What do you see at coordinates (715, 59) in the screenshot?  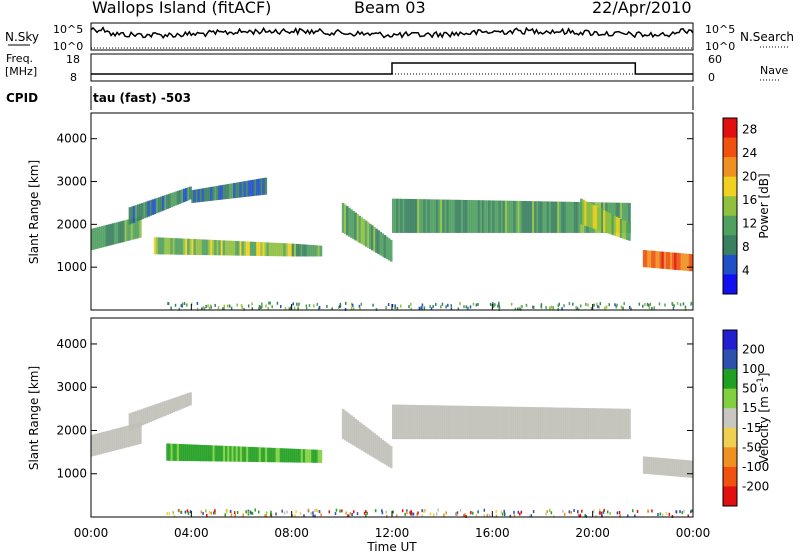 I see `nave-tick-high: 60` at bounding box center [715, 59].